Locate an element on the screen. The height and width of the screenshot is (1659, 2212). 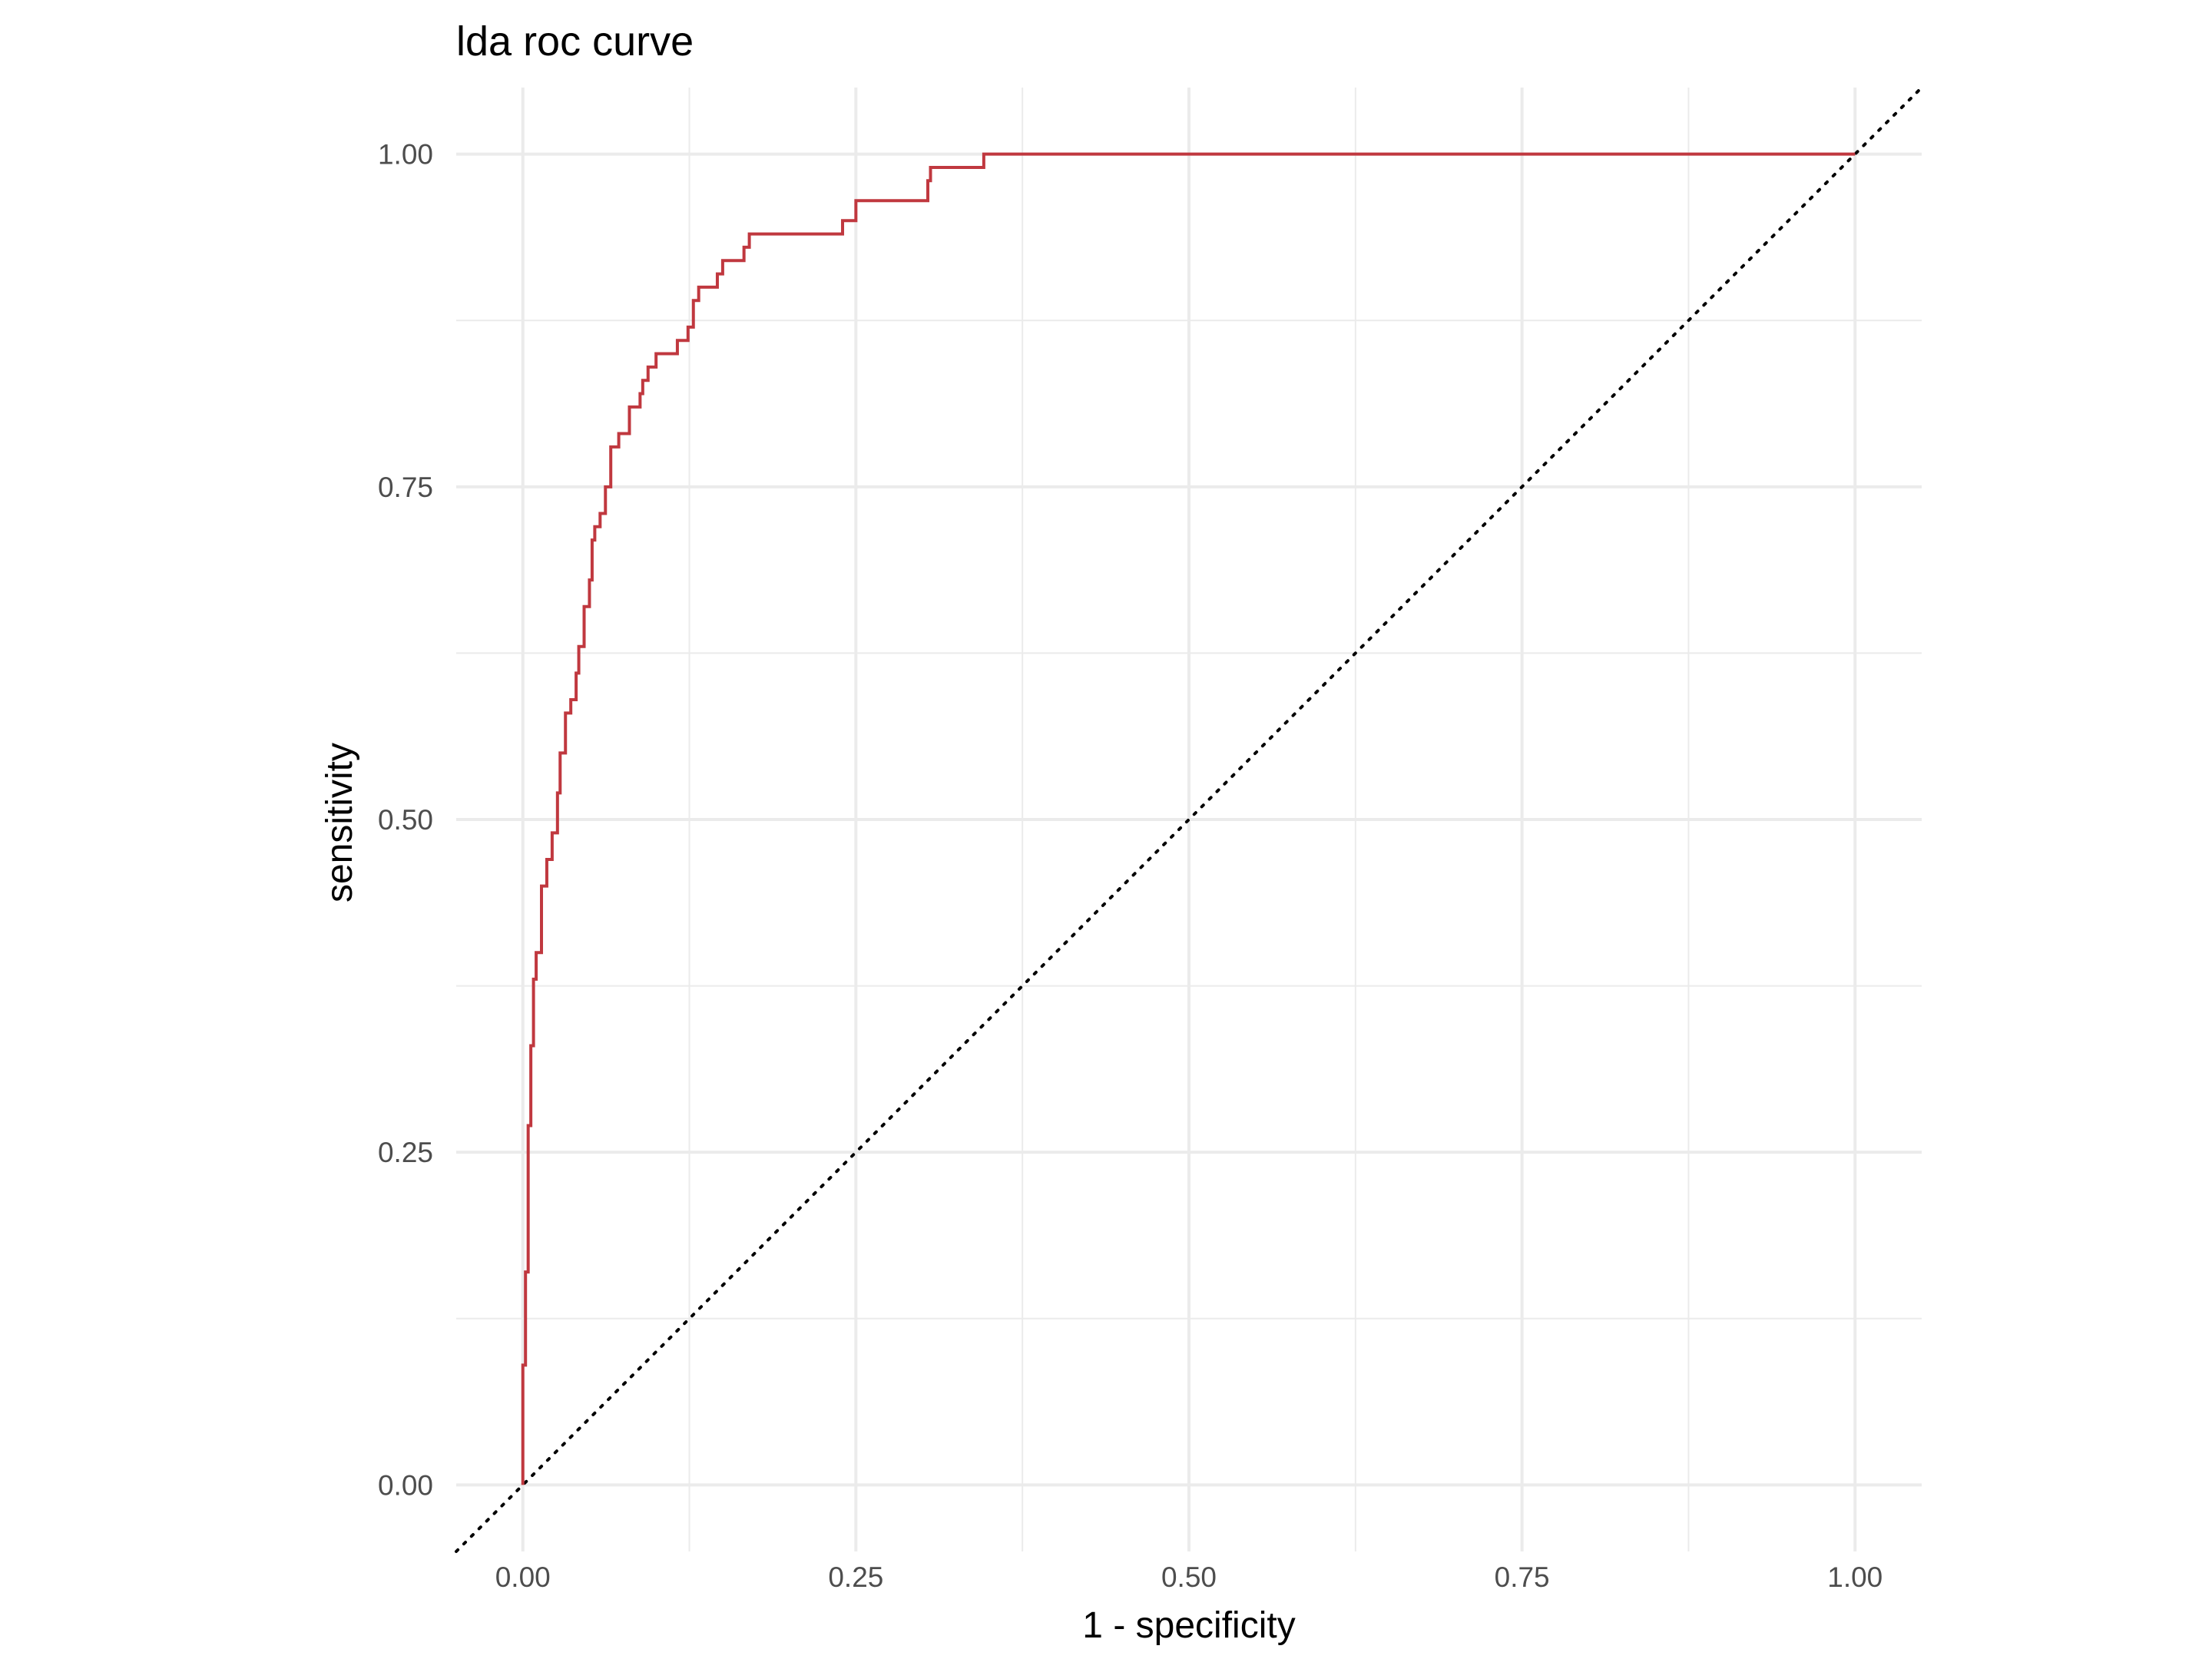
x-tick-label-2: 0.50 is located at coordinates (1189, 1577).